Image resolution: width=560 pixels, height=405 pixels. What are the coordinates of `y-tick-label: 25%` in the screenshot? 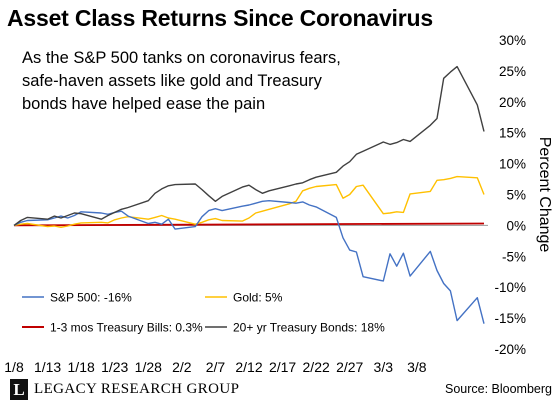 It's located at (512, 71).